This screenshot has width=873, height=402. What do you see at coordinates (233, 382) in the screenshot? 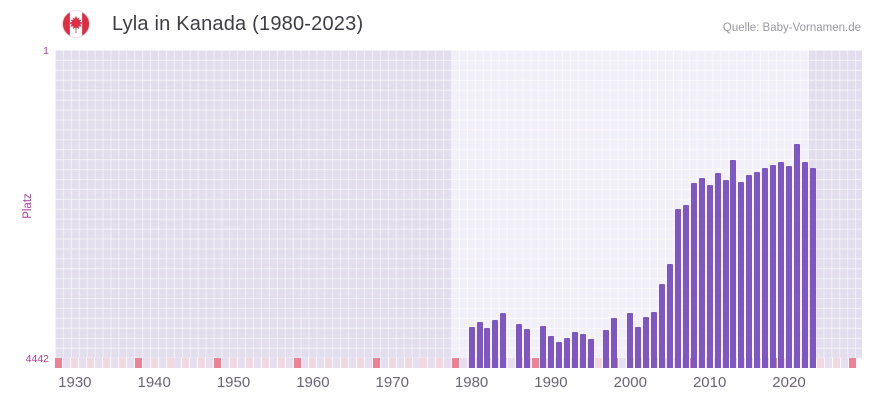
I see `x-tick-label: 1950` at bounding box center [233, 382].